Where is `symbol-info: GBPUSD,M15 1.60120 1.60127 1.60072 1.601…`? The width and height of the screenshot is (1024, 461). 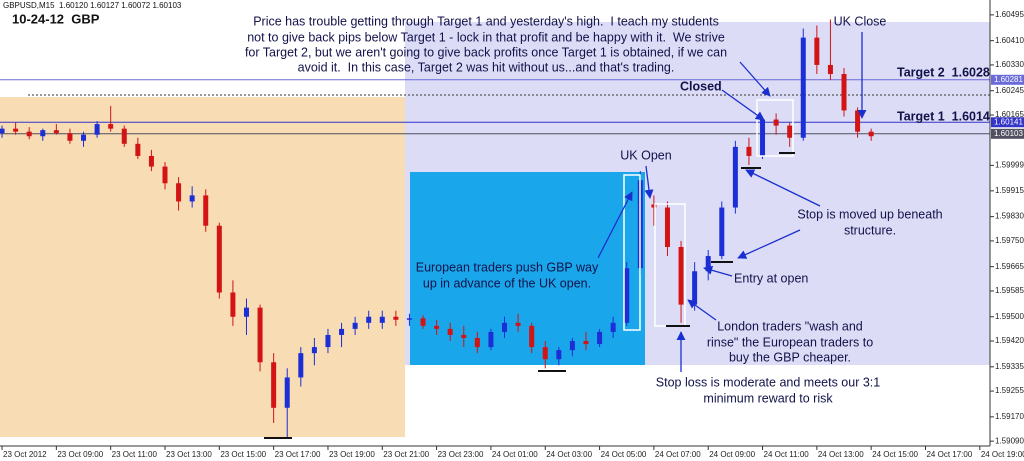
symbol-info: GBPUSD,M15 1.60120 1.60127 1.60072 1.601… is located at coordinates (92, 5).